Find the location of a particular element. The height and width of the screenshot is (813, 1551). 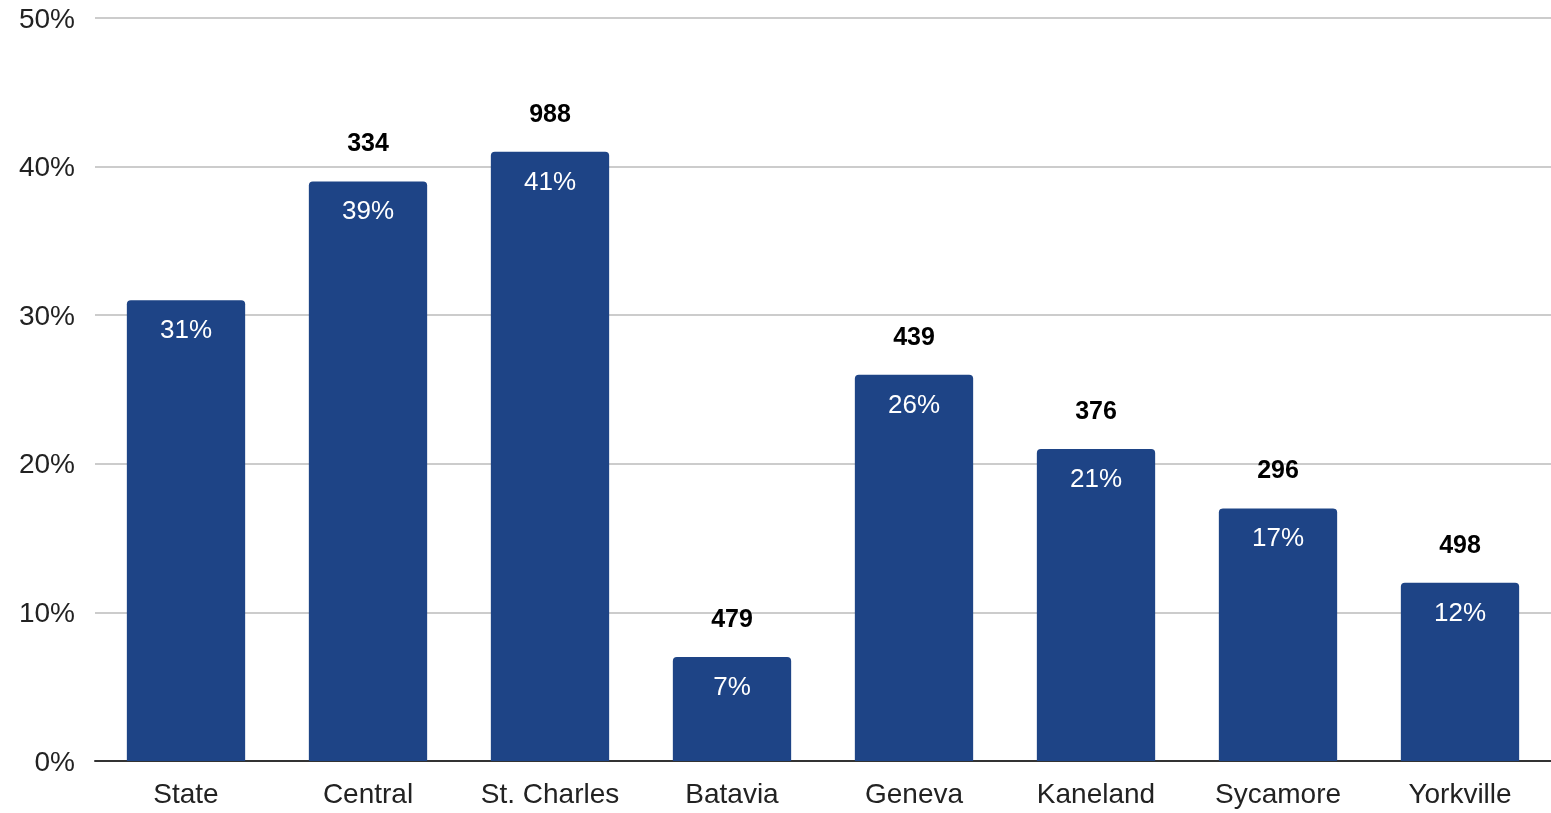

x-tick-label: Batavia is located at coordinates (732, 793).